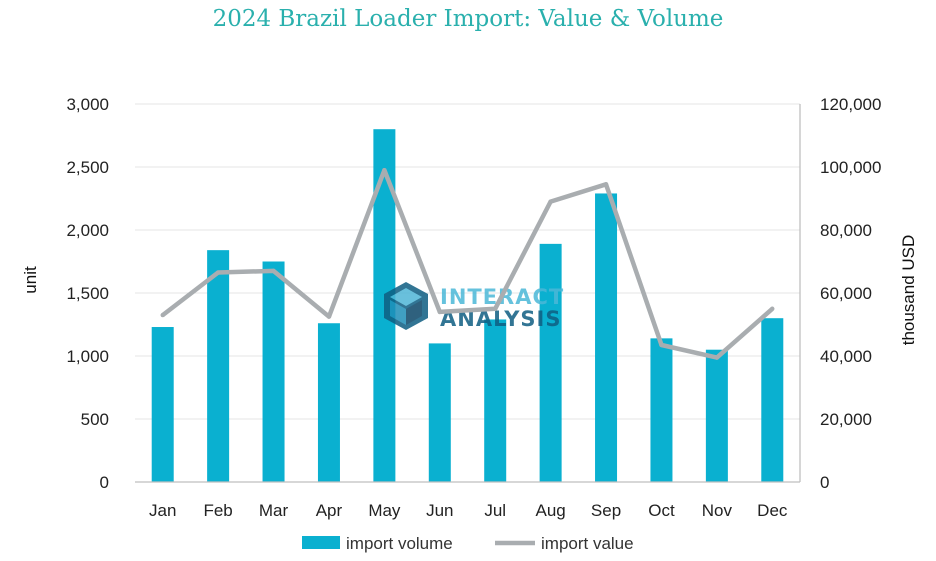 Image resolution: width=936 pixels, height=561 pixels. Describe the element at coordinates (87, 230) in the screenshot. I see `left-tick-label: 2,000` at that location.